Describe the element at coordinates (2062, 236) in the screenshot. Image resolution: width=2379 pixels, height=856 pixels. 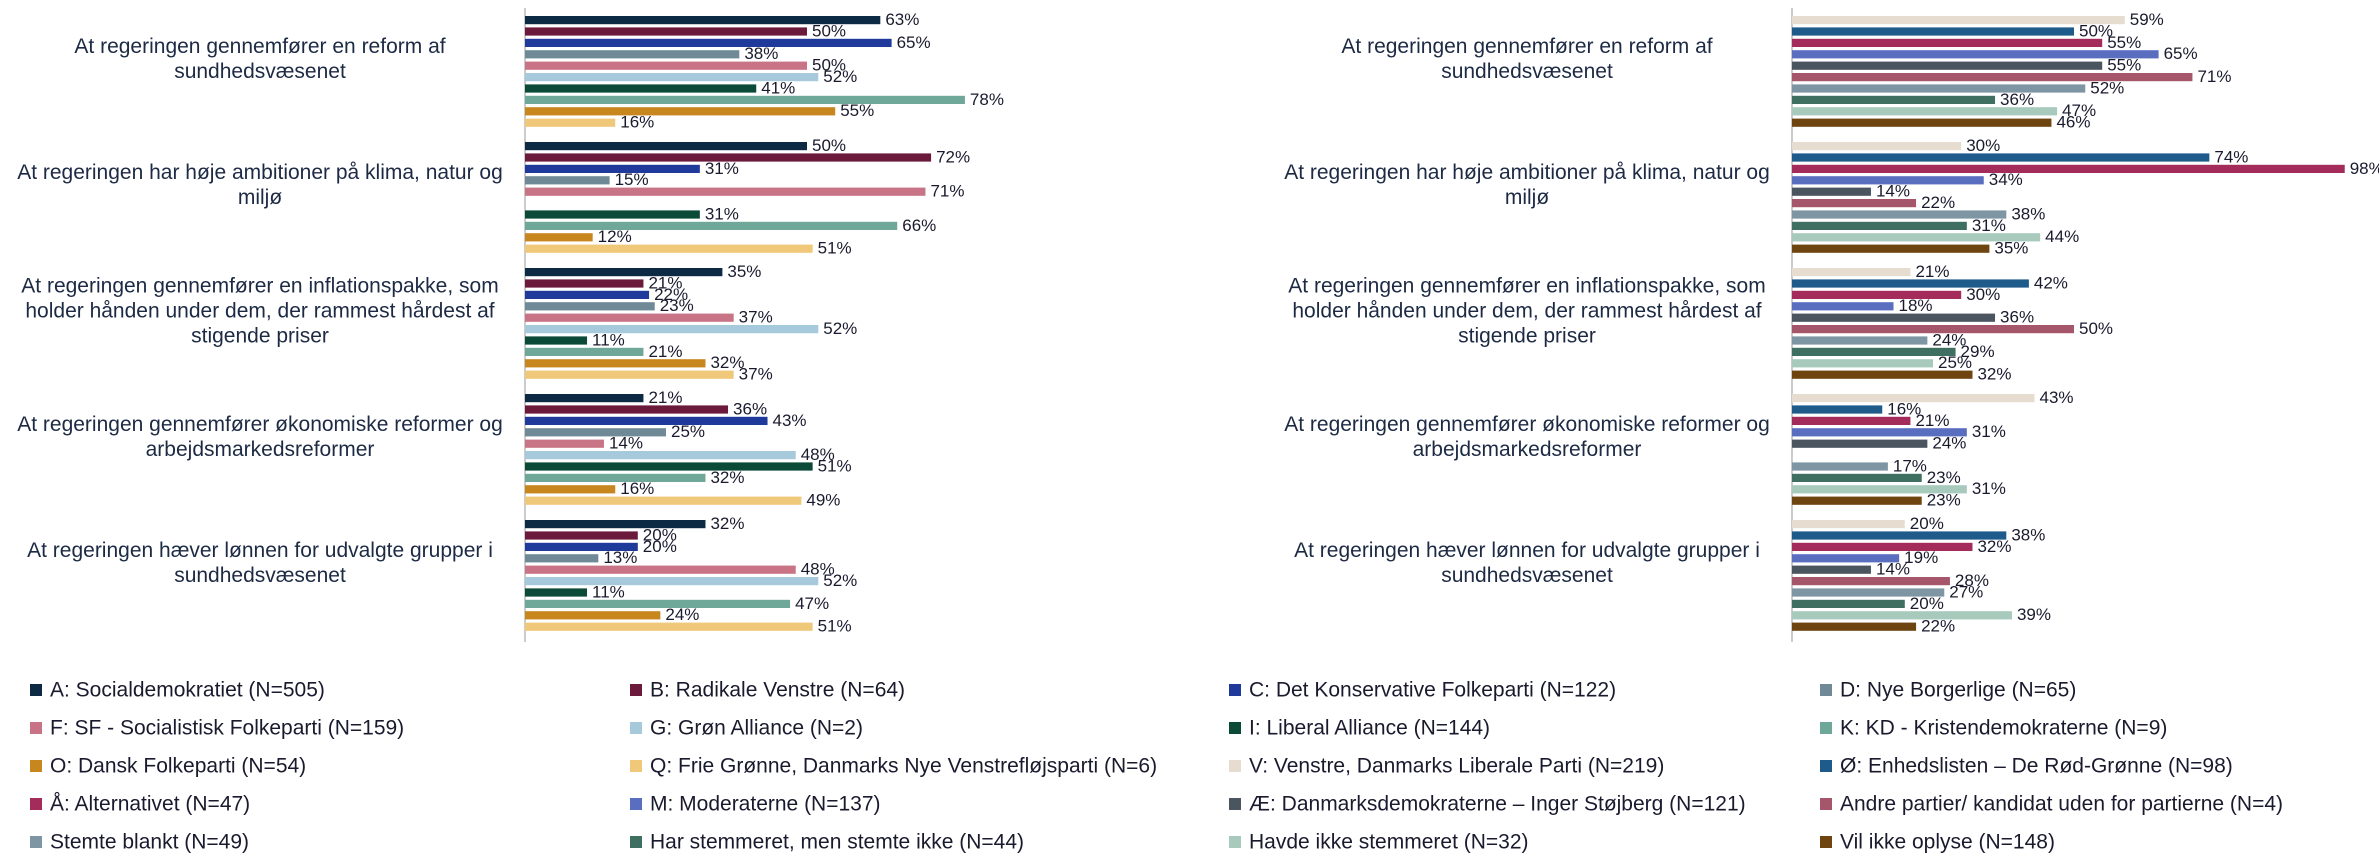
I see `value-label: 44%` at that location.